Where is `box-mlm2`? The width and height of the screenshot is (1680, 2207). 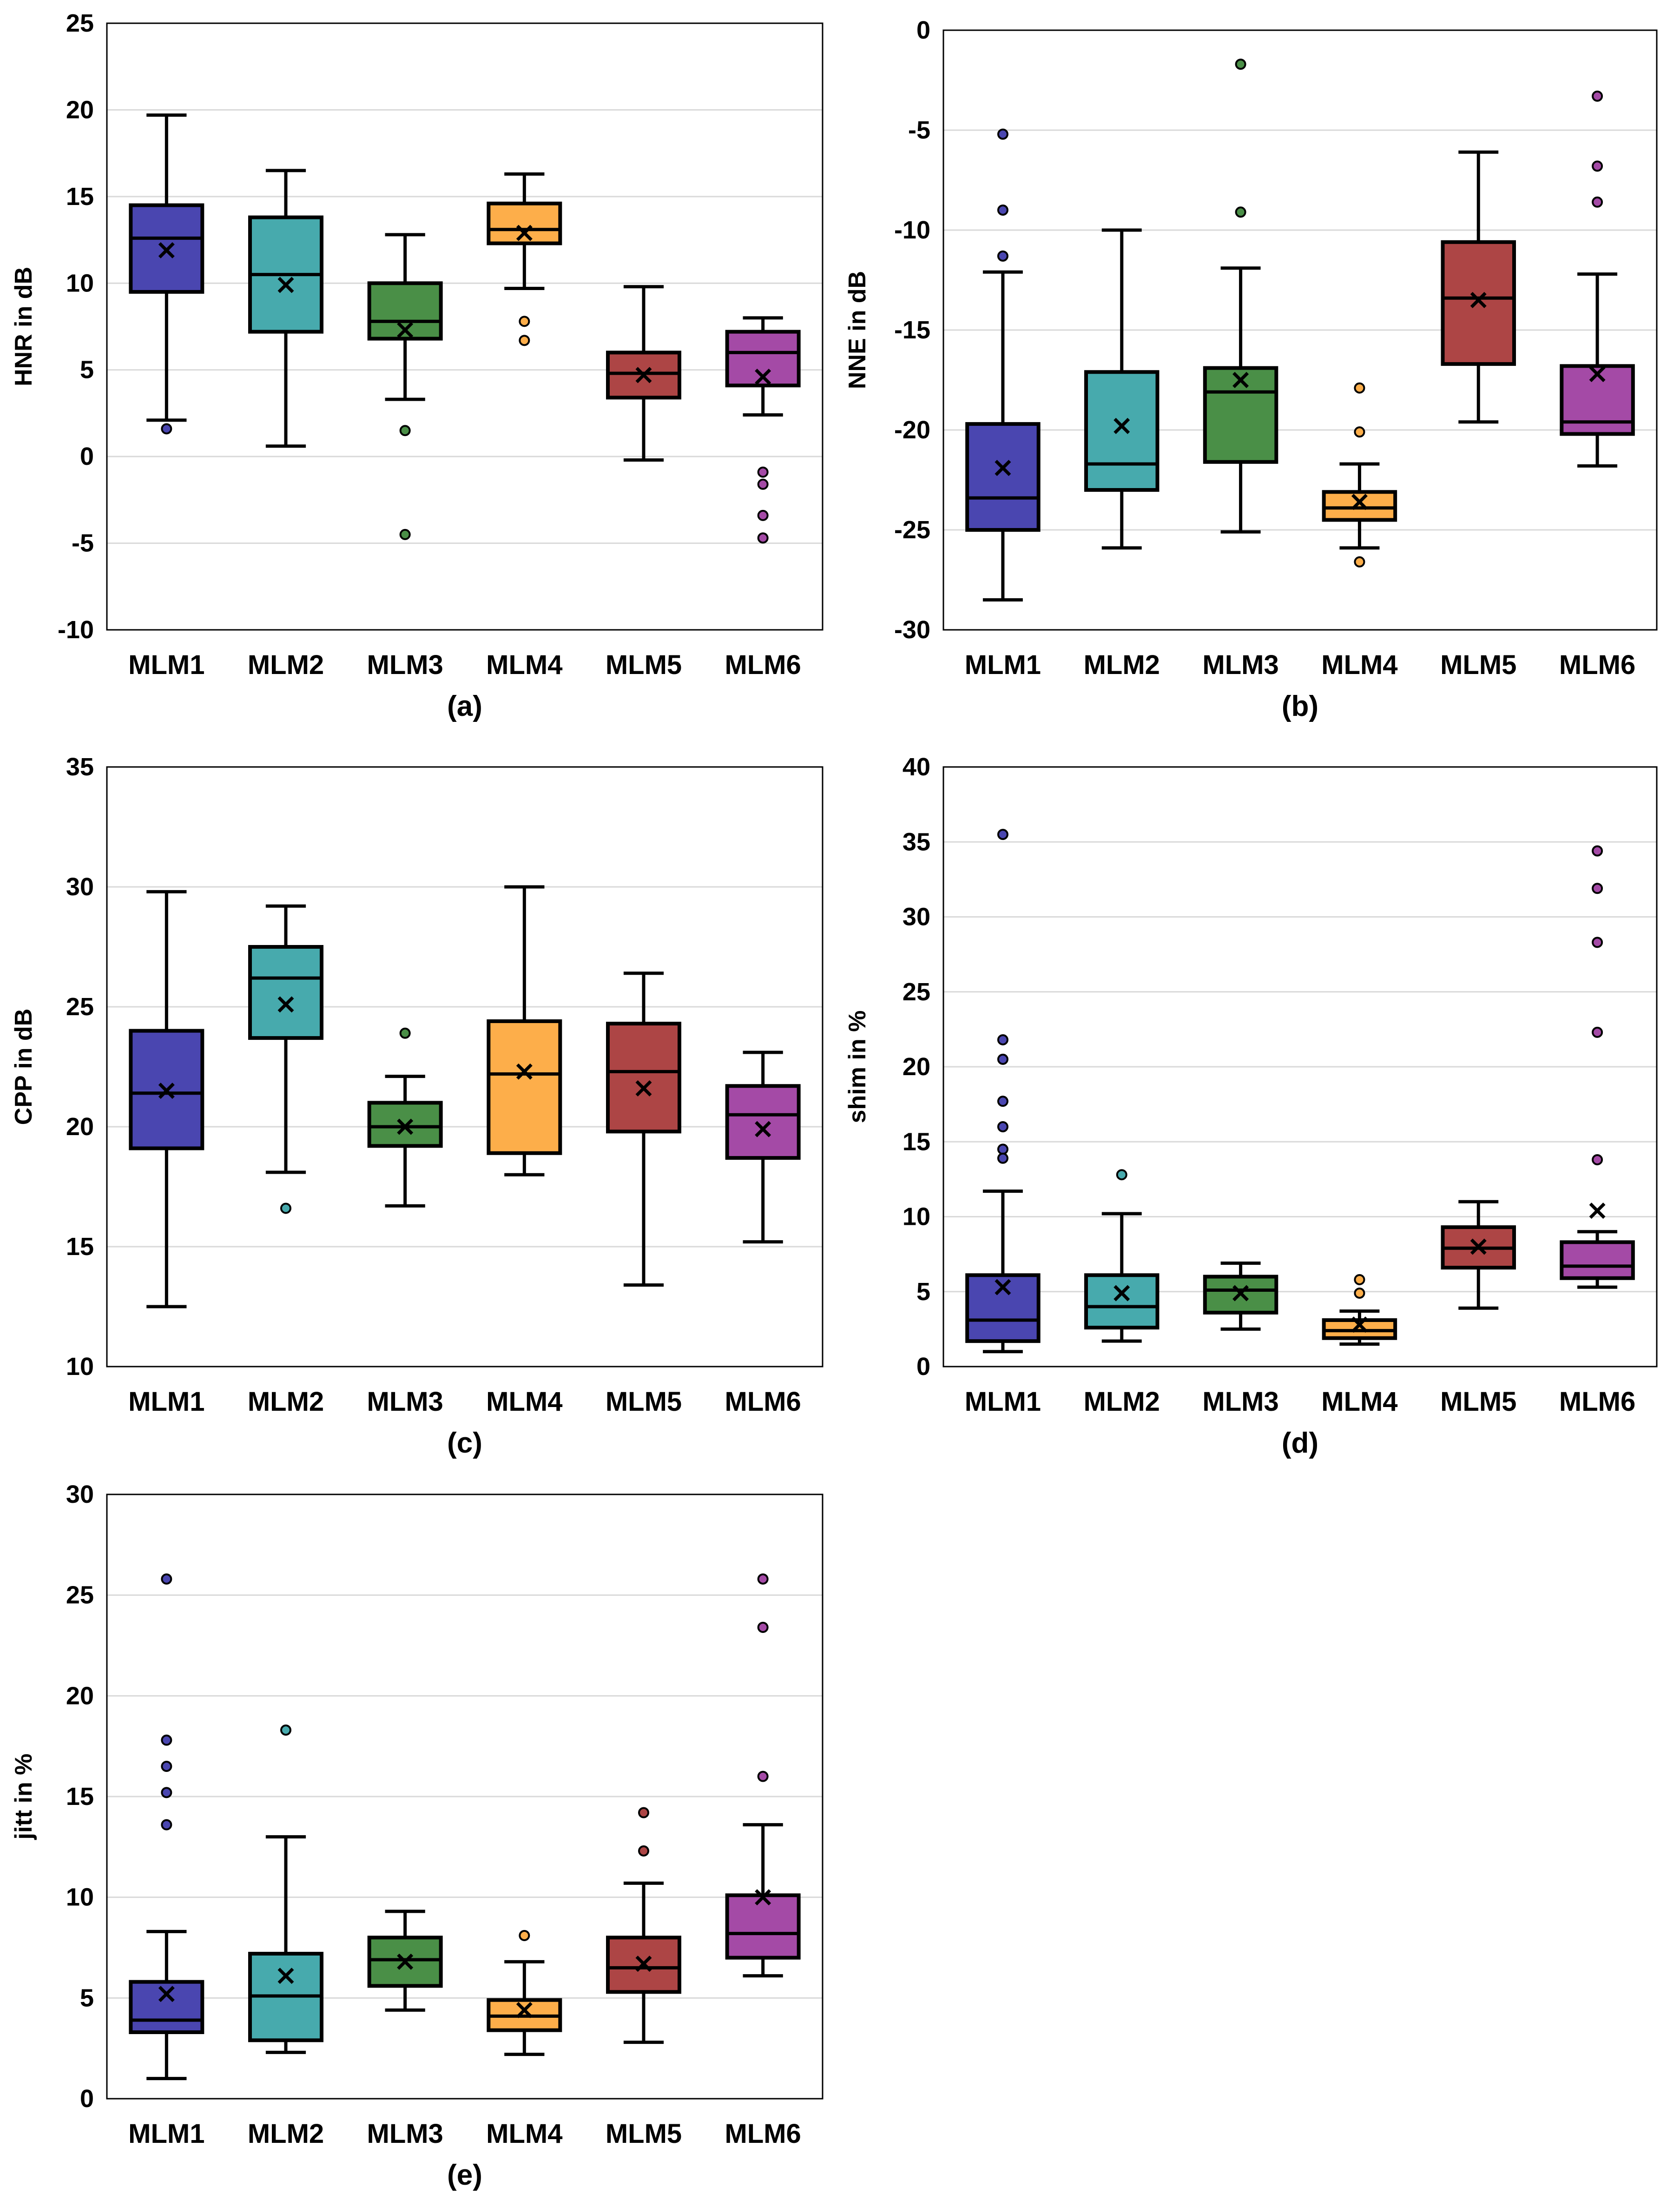
box-mlm2 is located at coordinates (285, 1890).